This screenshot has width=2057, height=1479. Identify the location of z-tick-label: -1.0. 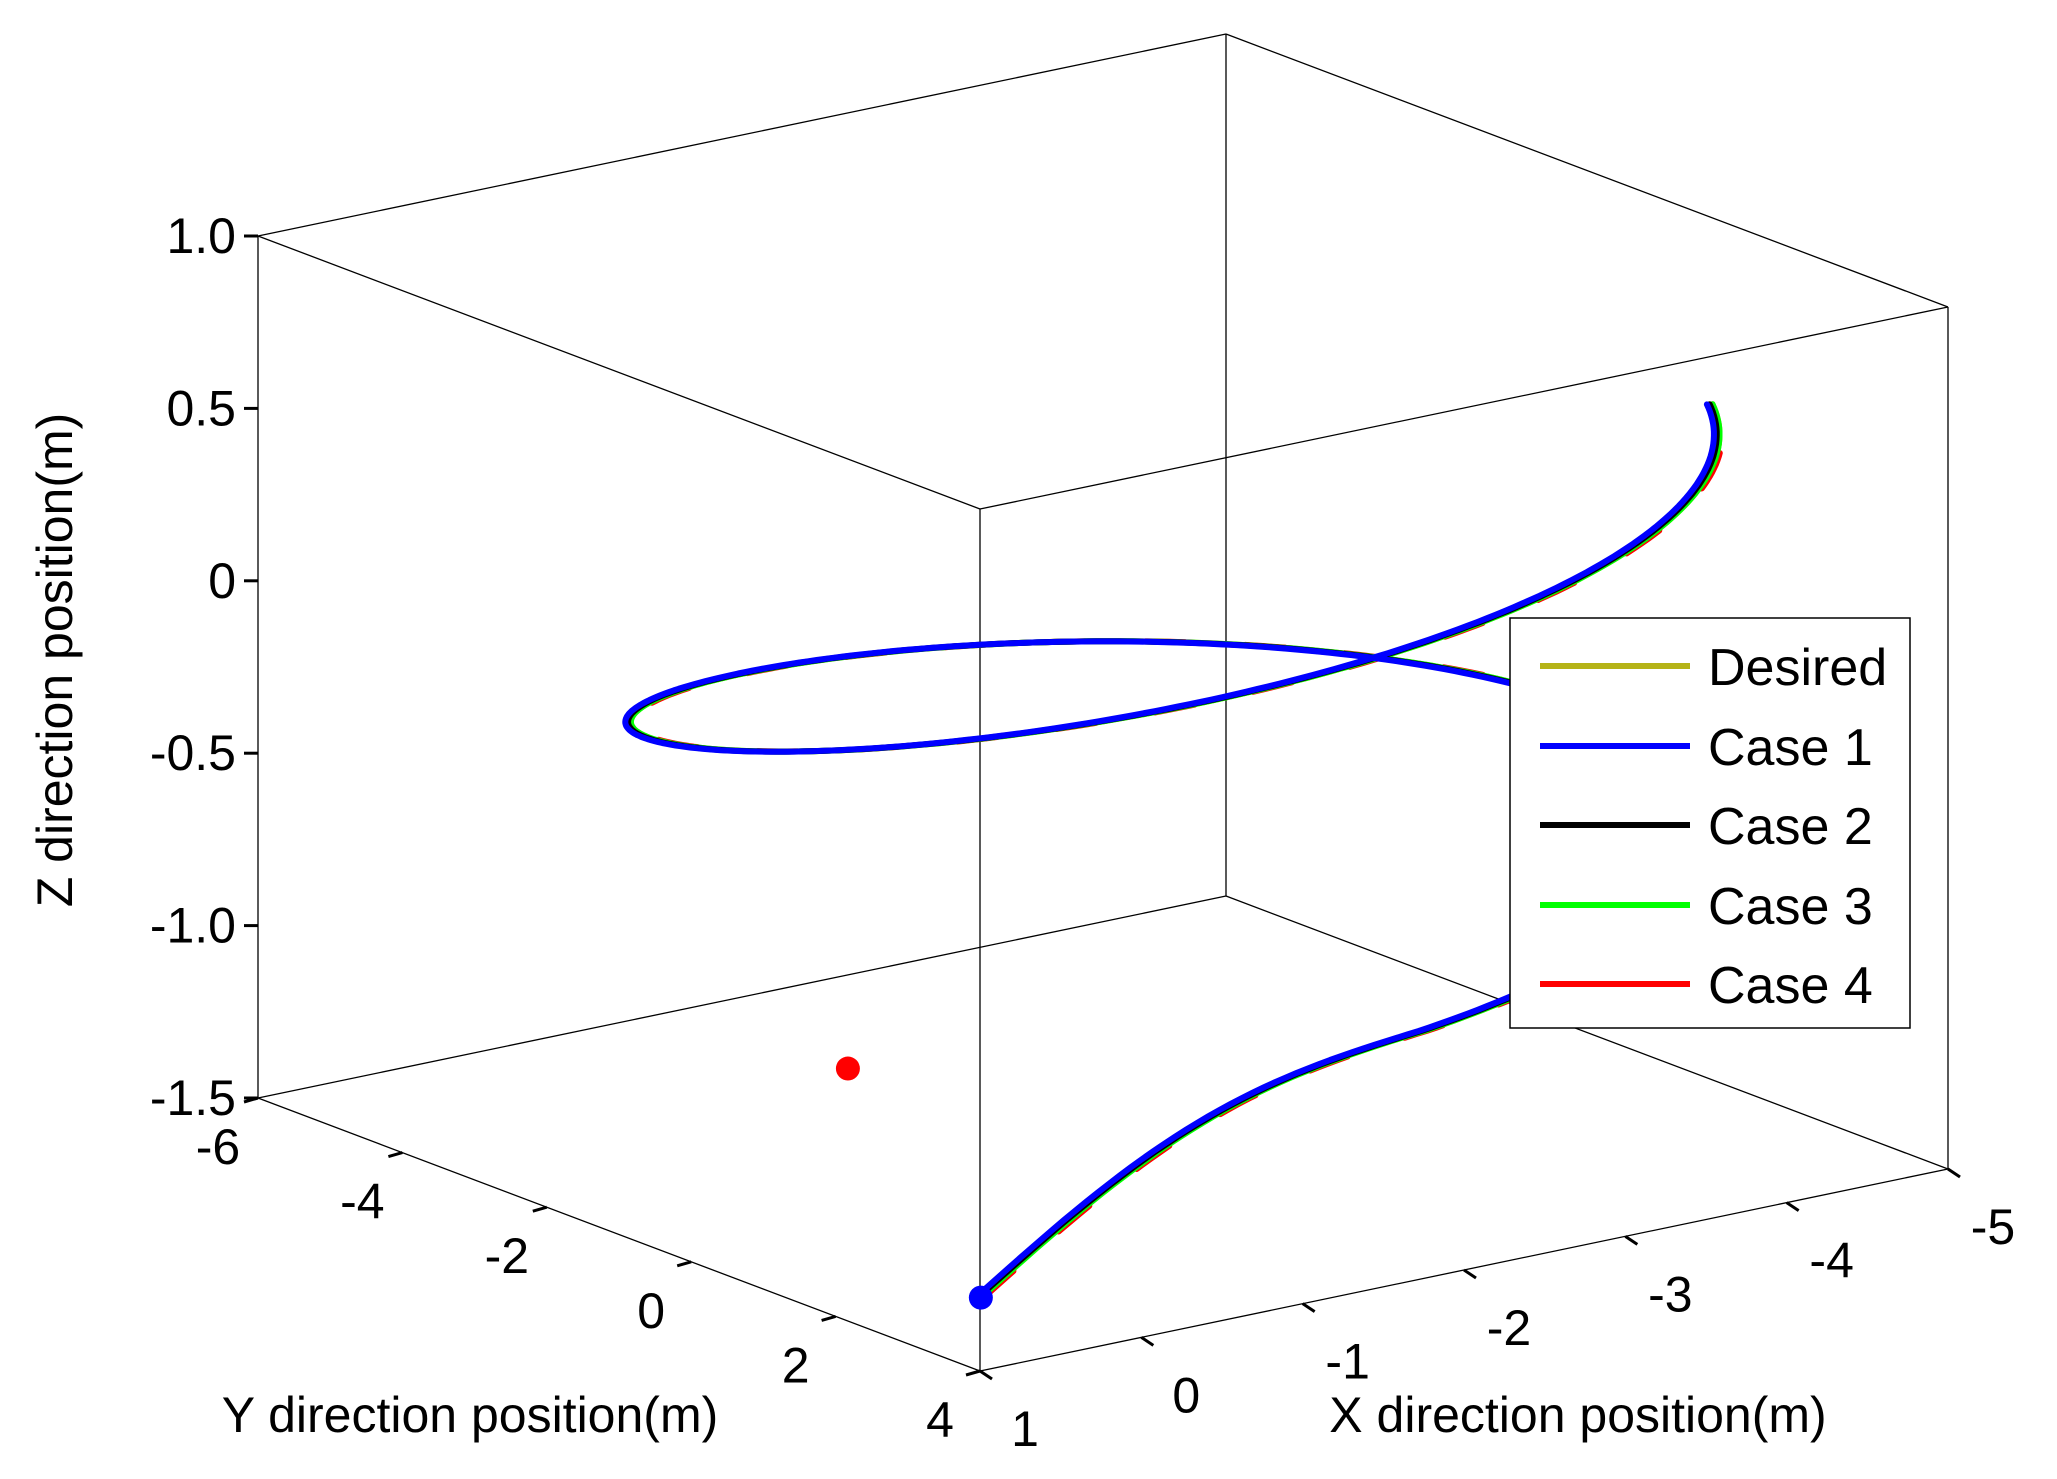
(193, 926).